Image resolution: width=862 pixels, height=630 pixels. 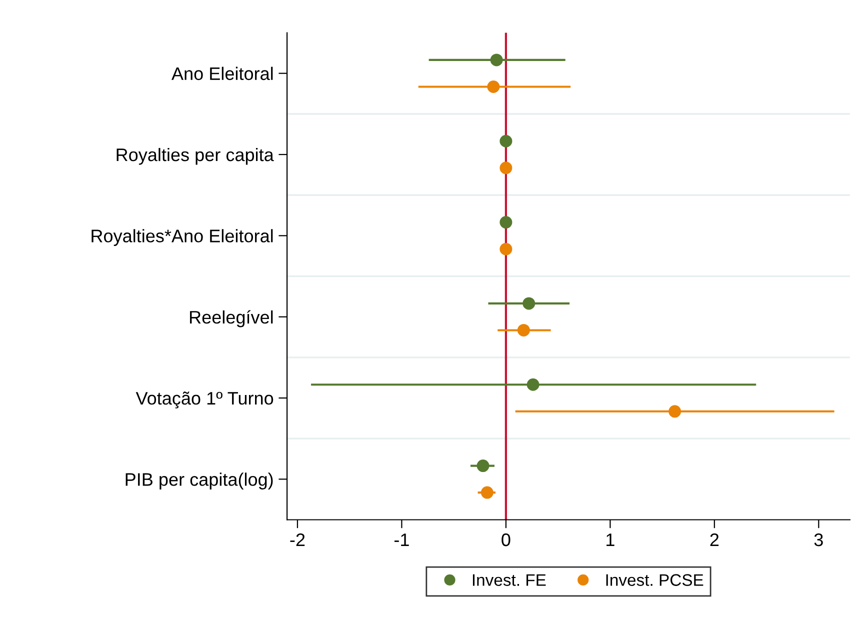 What do you see at coordinates (506, 539) in the screenshot?
I see `x-tick-label: 0` at bounding box center [506, 539].